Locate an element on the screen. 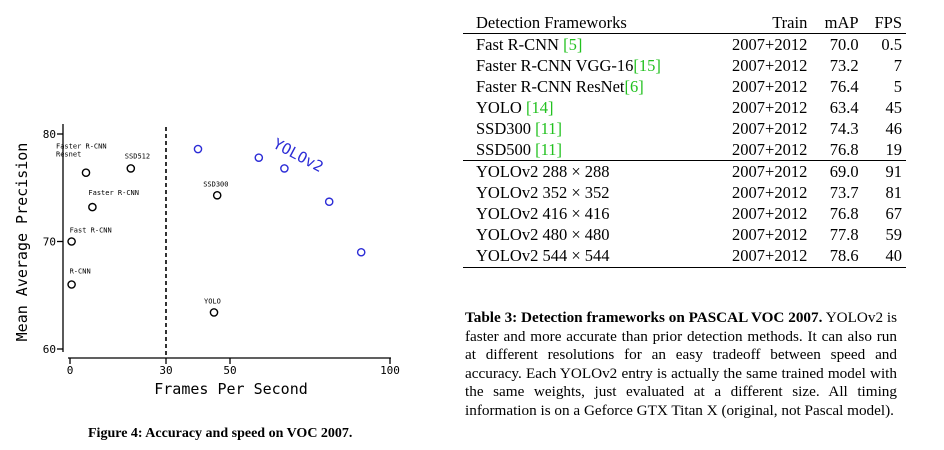 This screenshot has height=450, width=944. citation-link: [15] is located at coordinates (647, 65).